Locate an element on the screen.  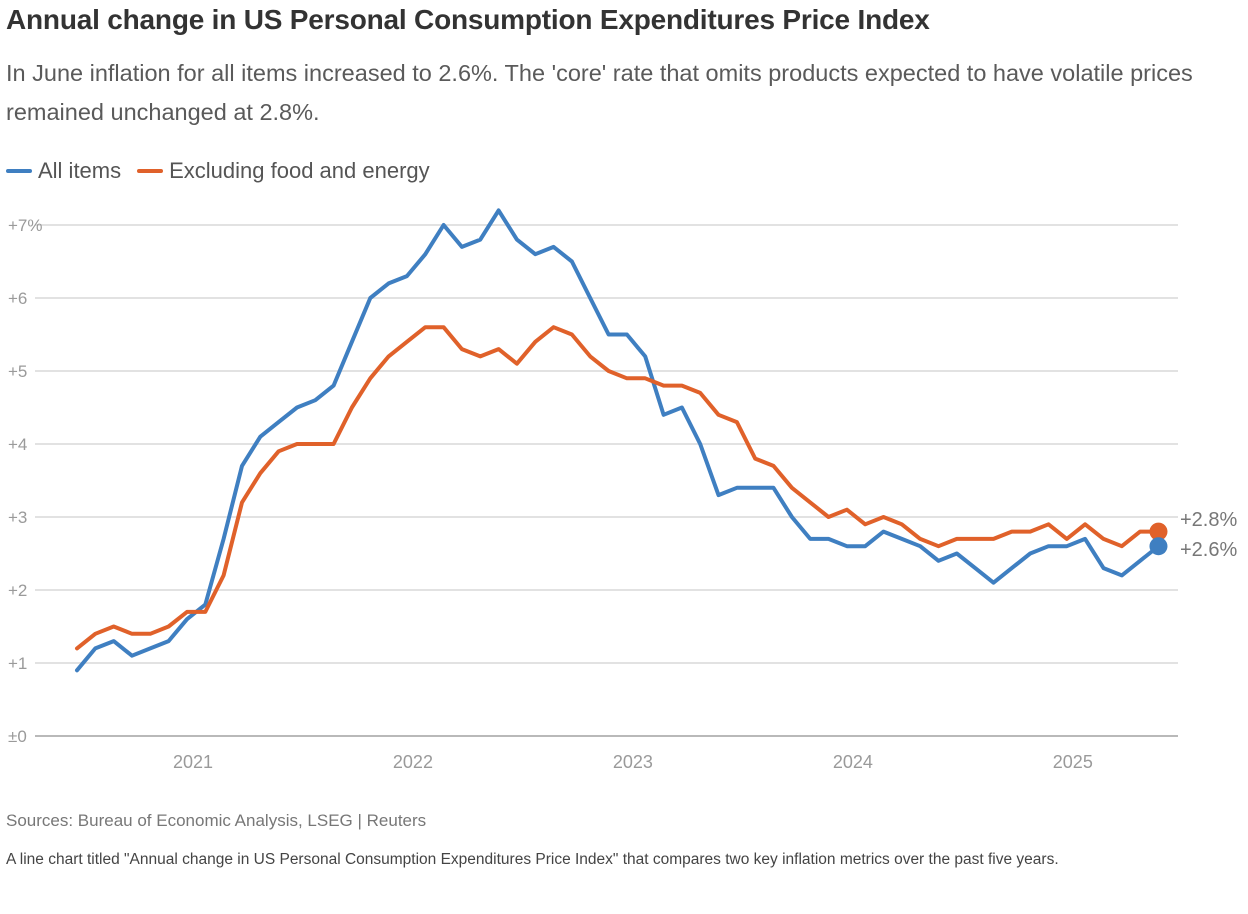
y-tick-label: +6 is located at coordinates (17, 298).